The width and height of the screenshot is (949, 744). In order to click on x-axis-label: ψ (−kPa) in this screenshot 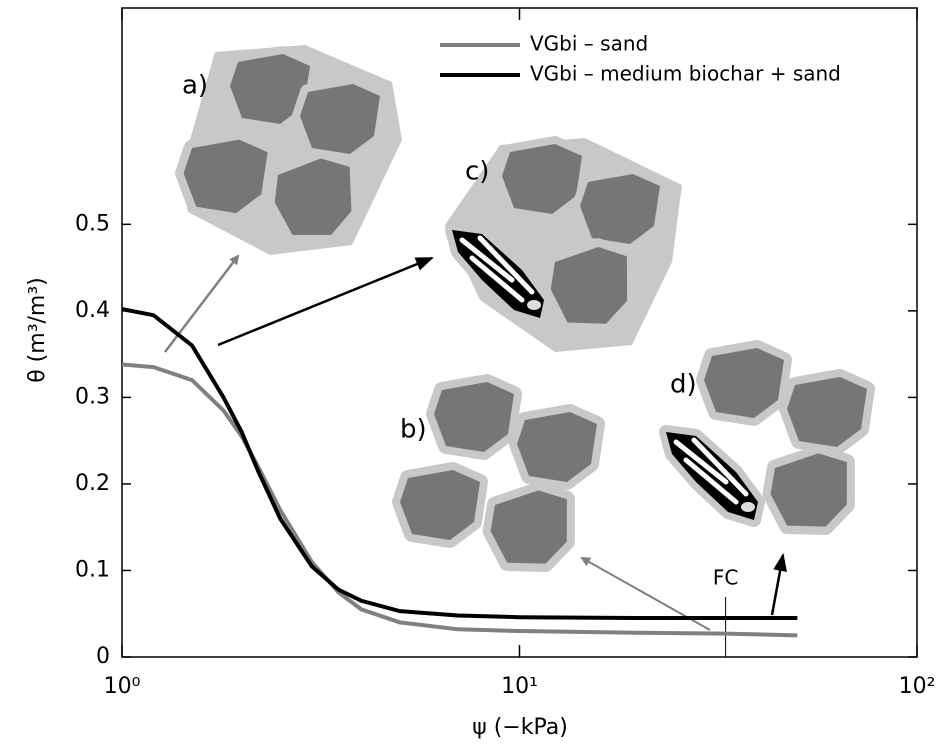, I will do `click(520, 727)`.